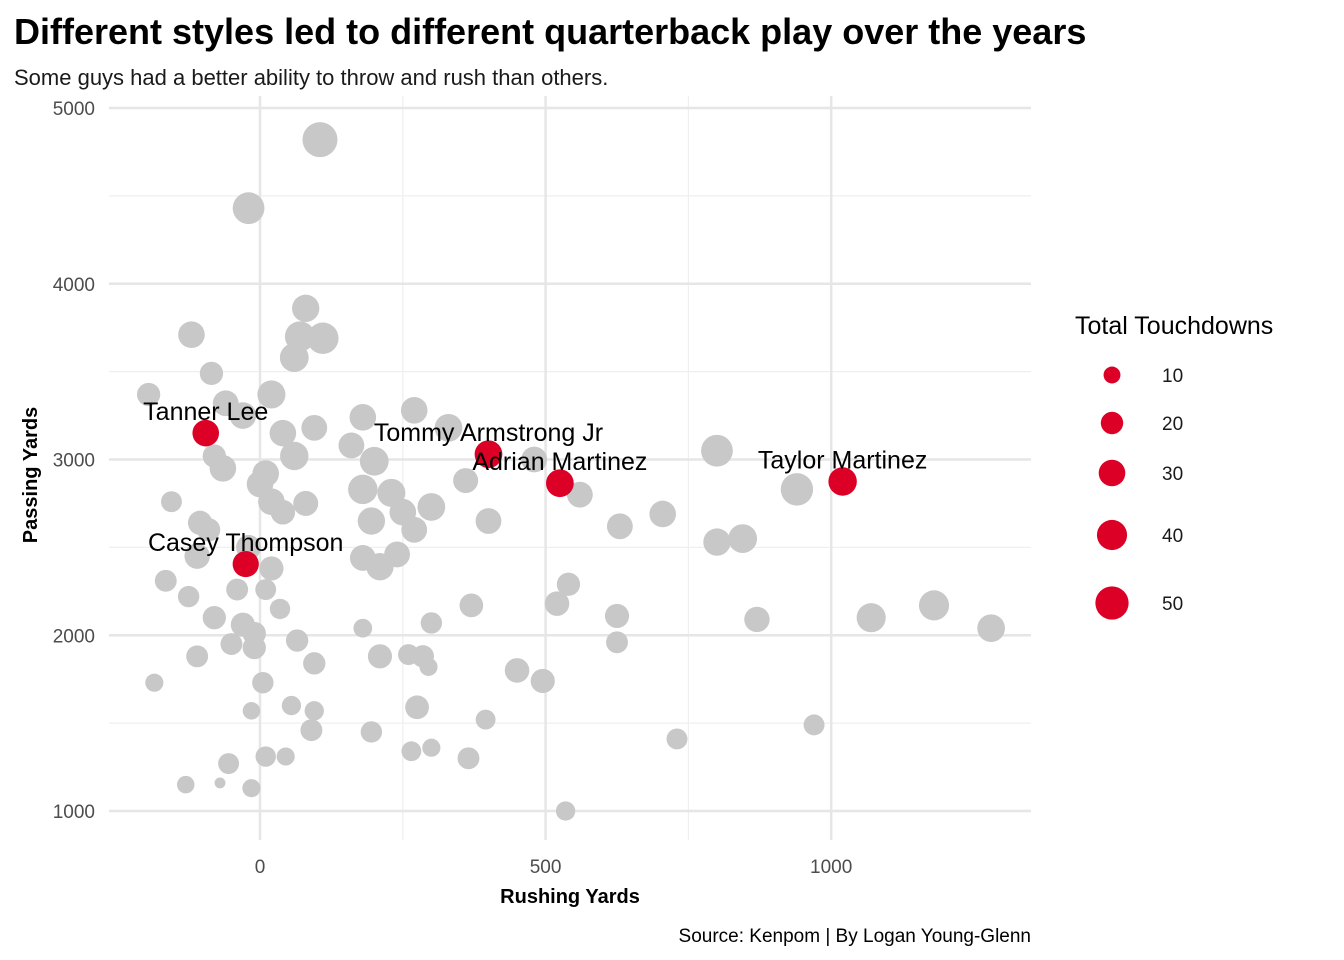  I want to click on x-tick-label: 500, so click(546, 867).